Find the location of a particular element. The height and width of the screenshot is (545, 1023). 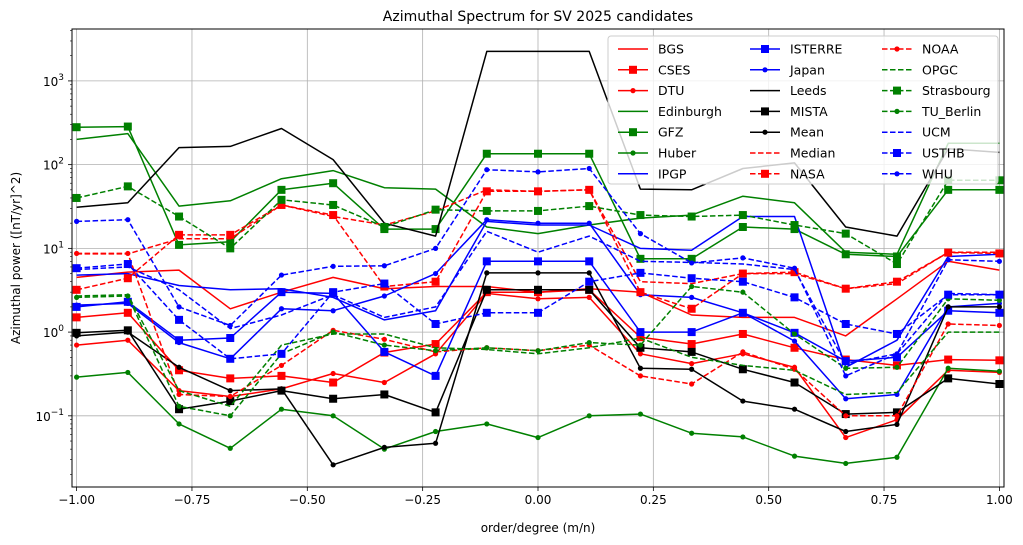

y-tick-base: 10 is located at coordinates (50, 82).